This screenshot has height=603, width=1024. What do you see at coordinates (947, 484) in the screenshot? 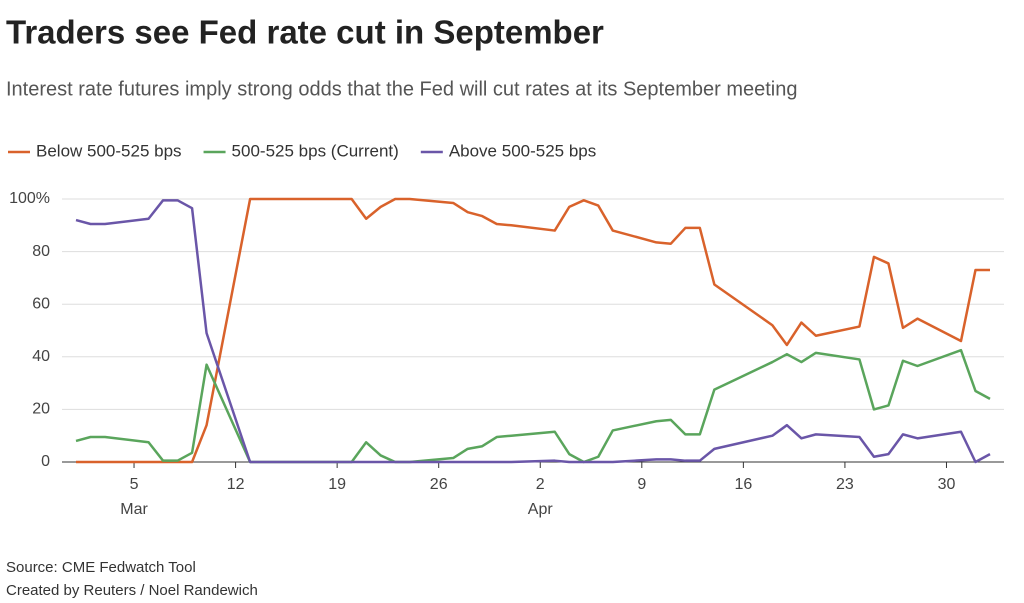
I see `x-tick-label: 30` at bounding box center [947, 484].